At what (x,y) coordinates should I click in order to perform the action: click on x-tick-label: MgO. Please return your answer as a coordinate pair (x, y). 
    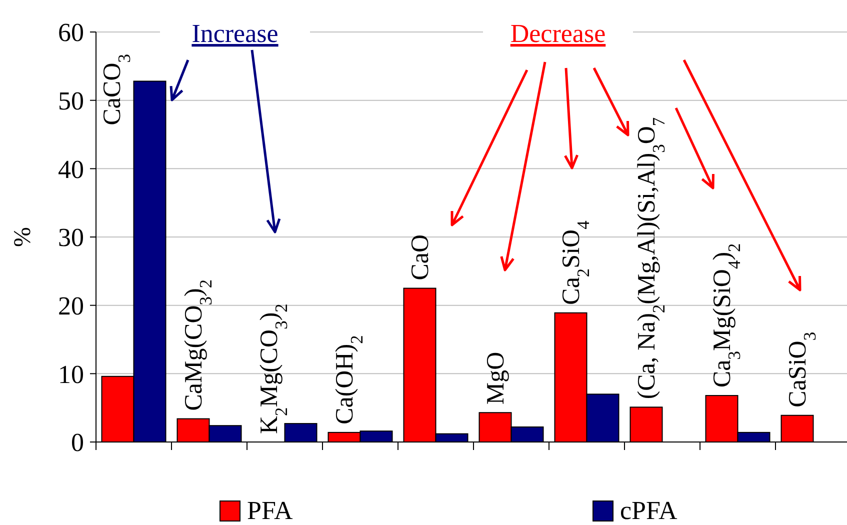
    Looking at the image, I should click on (496, 378).